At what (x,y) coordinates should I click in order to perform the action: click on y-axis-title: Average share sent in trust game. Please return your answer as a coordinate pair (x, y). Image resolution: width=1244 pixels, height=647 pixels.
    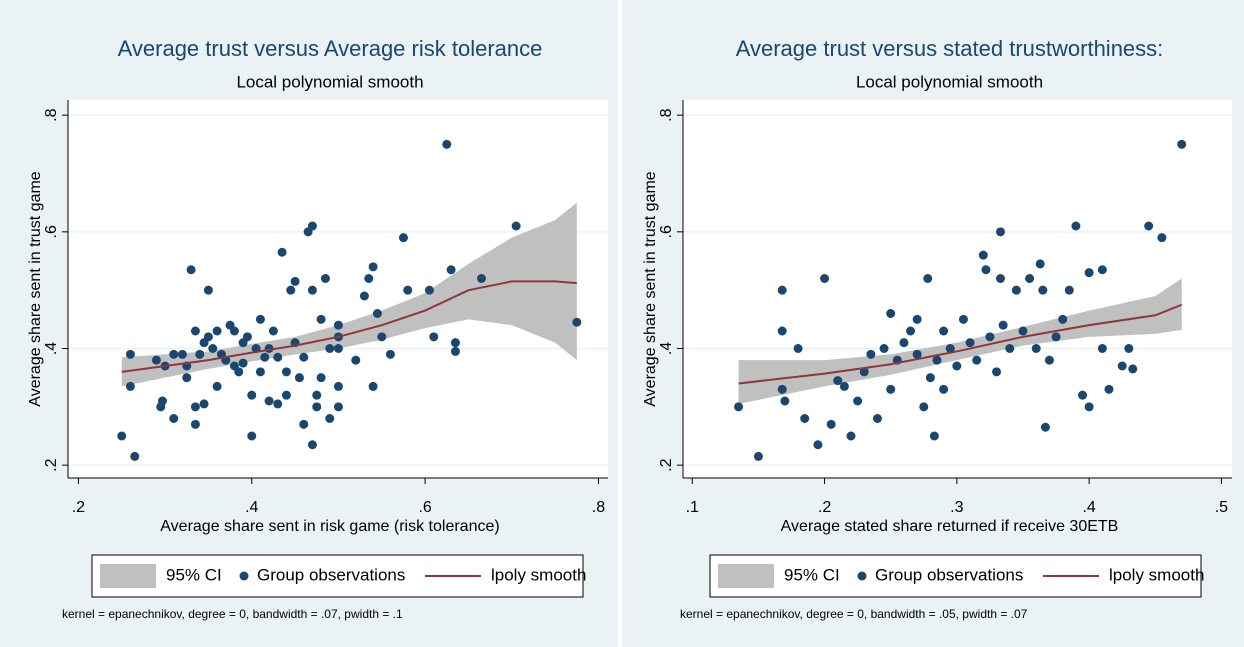
    Looking at the image, I should click on (35, 288).